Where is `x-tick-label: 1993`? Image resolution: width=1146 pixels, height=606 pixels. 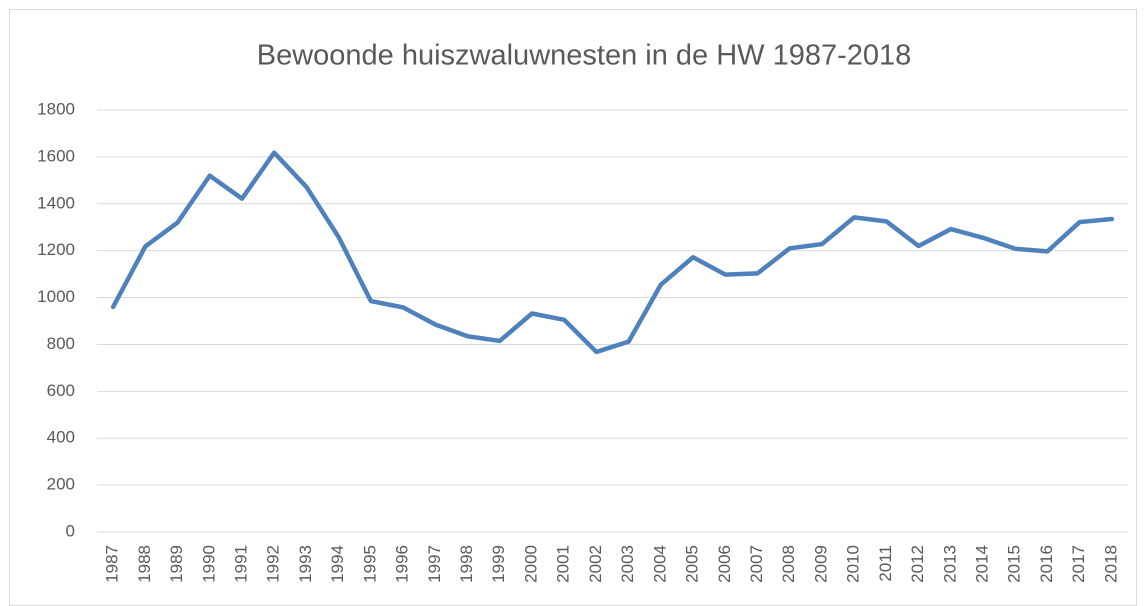
x-tick-label: 1993 is located at coordinates (305, 564).